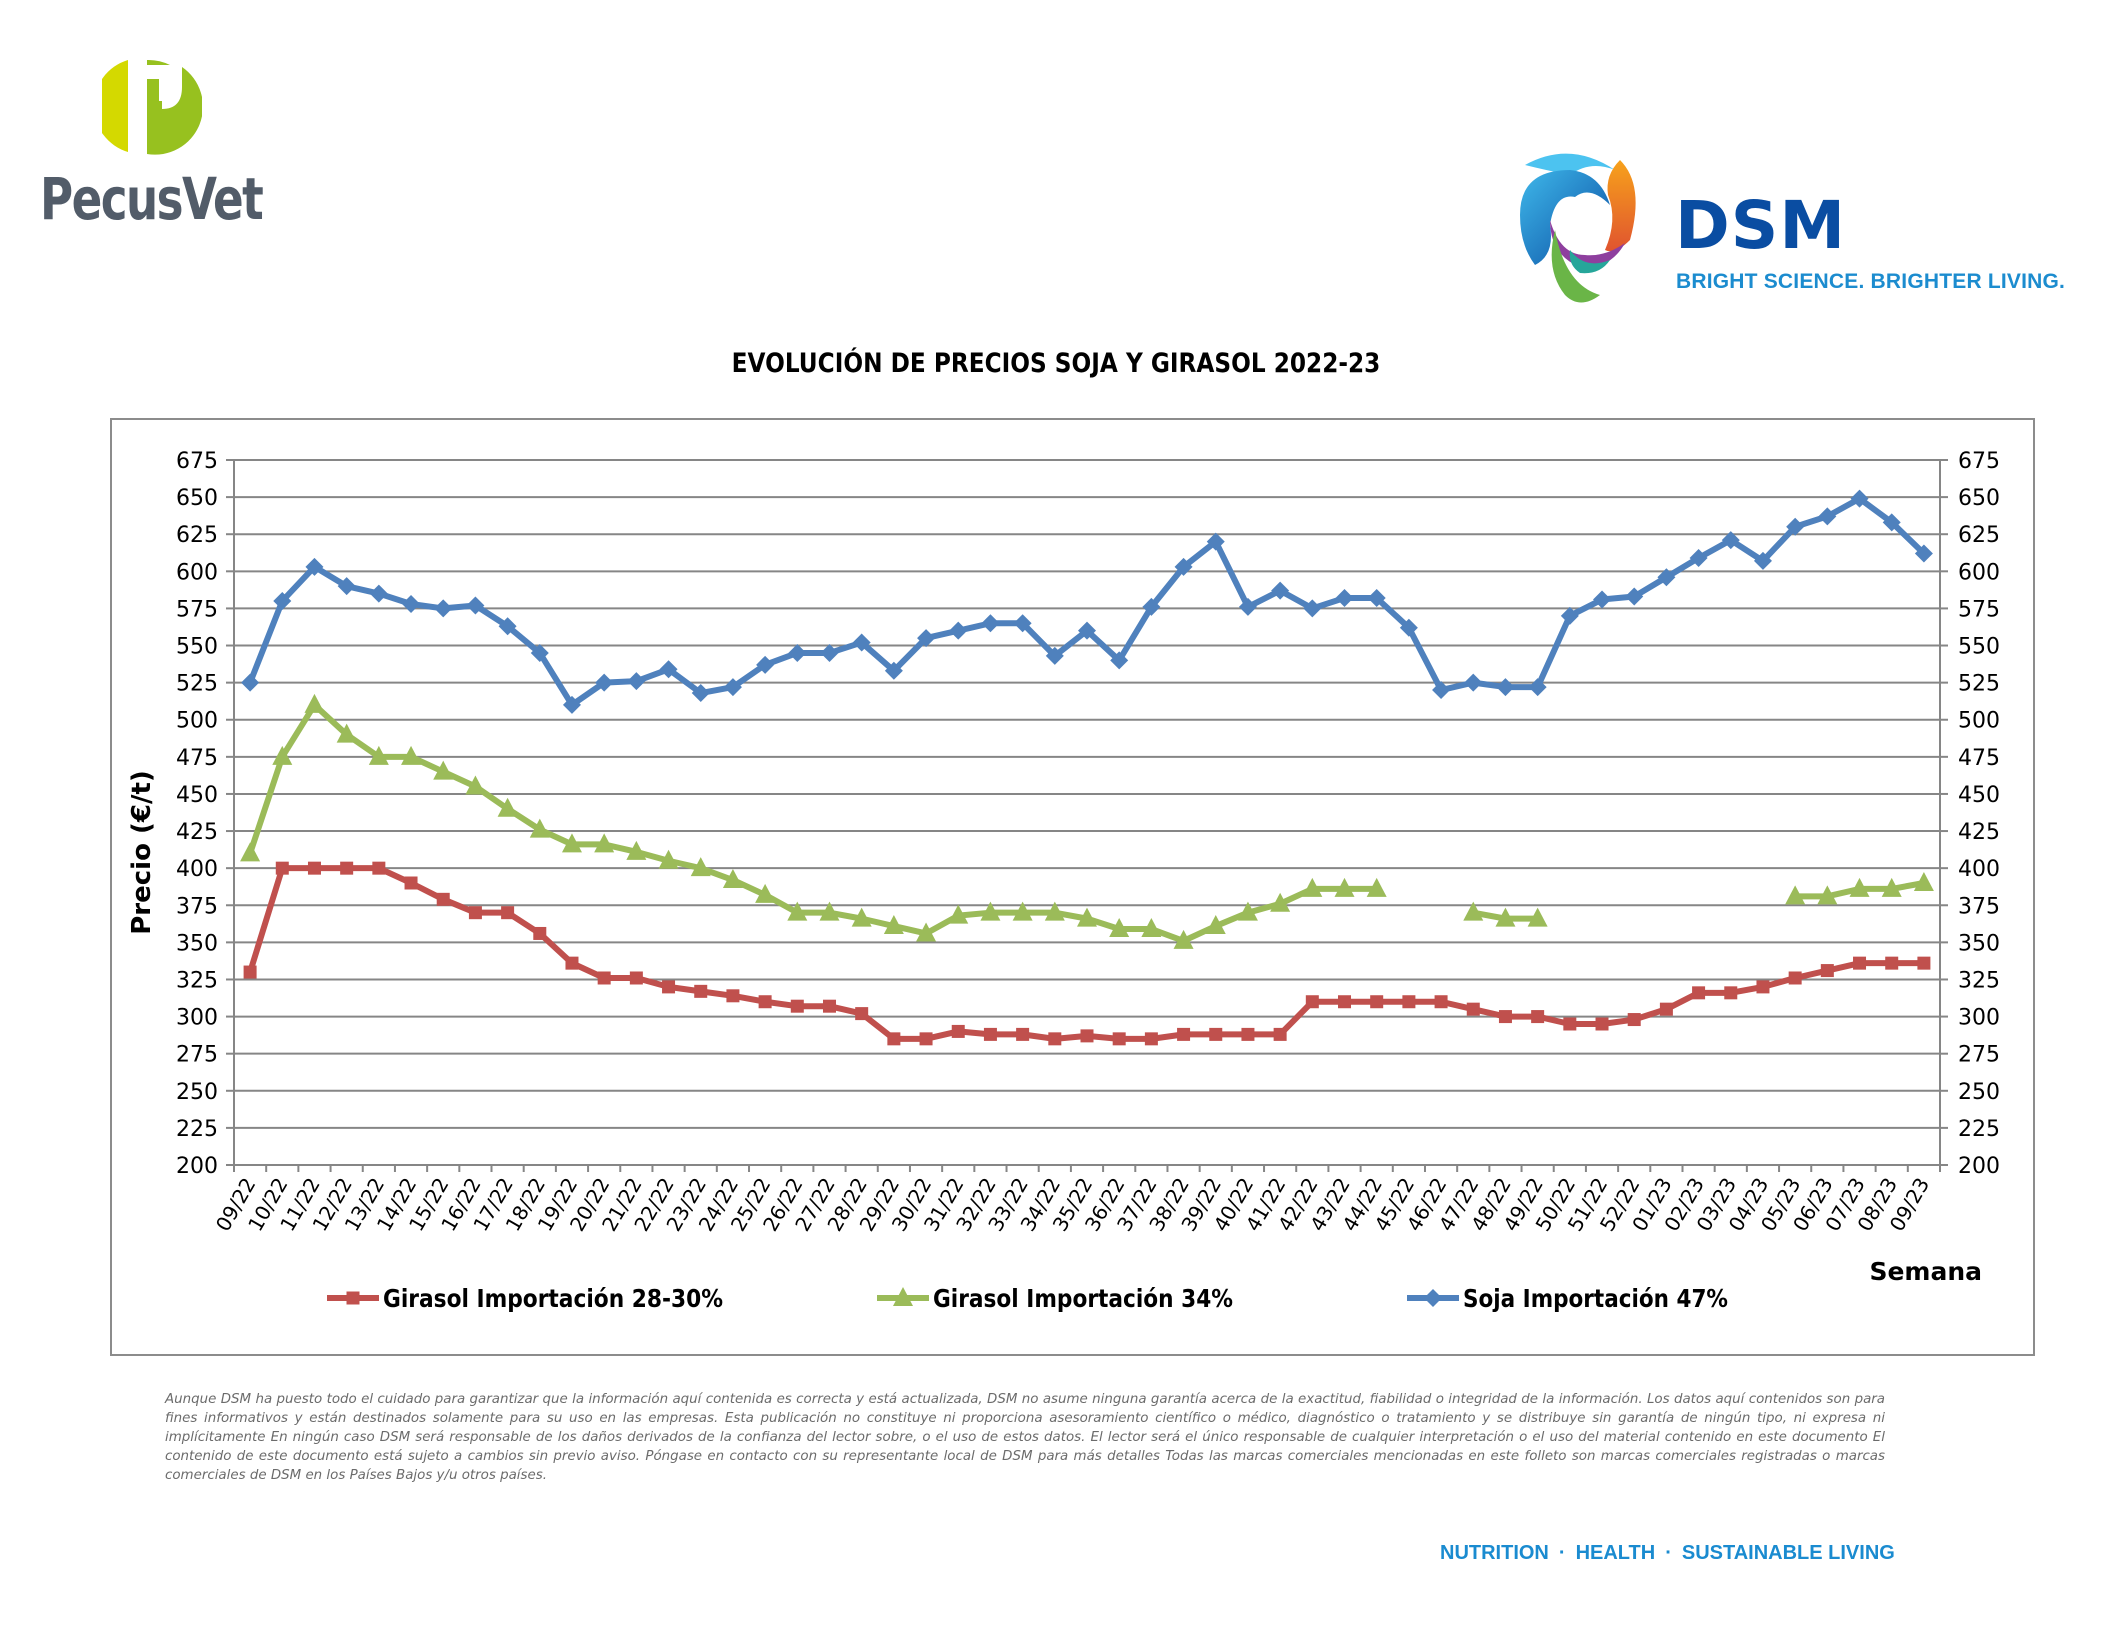 The image size is (2112, 1632). Describe the element at coordinates (197, 1129) in the screenshot. I see `y-tick-label: 225` at that location.